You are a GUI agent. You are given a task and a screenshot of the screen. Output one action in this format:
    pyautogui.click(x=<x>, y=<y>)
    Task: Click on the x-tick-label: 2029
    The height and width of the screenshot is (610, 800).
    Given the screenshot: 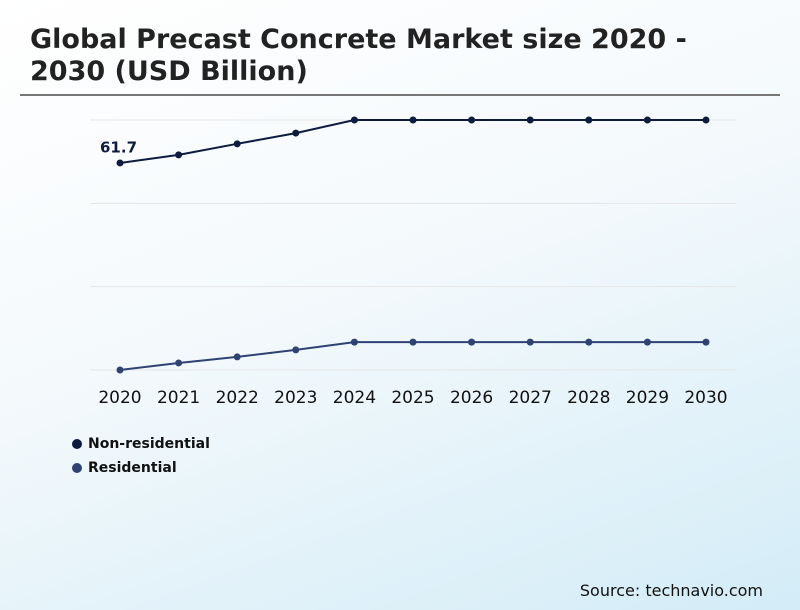 What is the action you would take?
    pyautogui.click(x=647, y=398)
    